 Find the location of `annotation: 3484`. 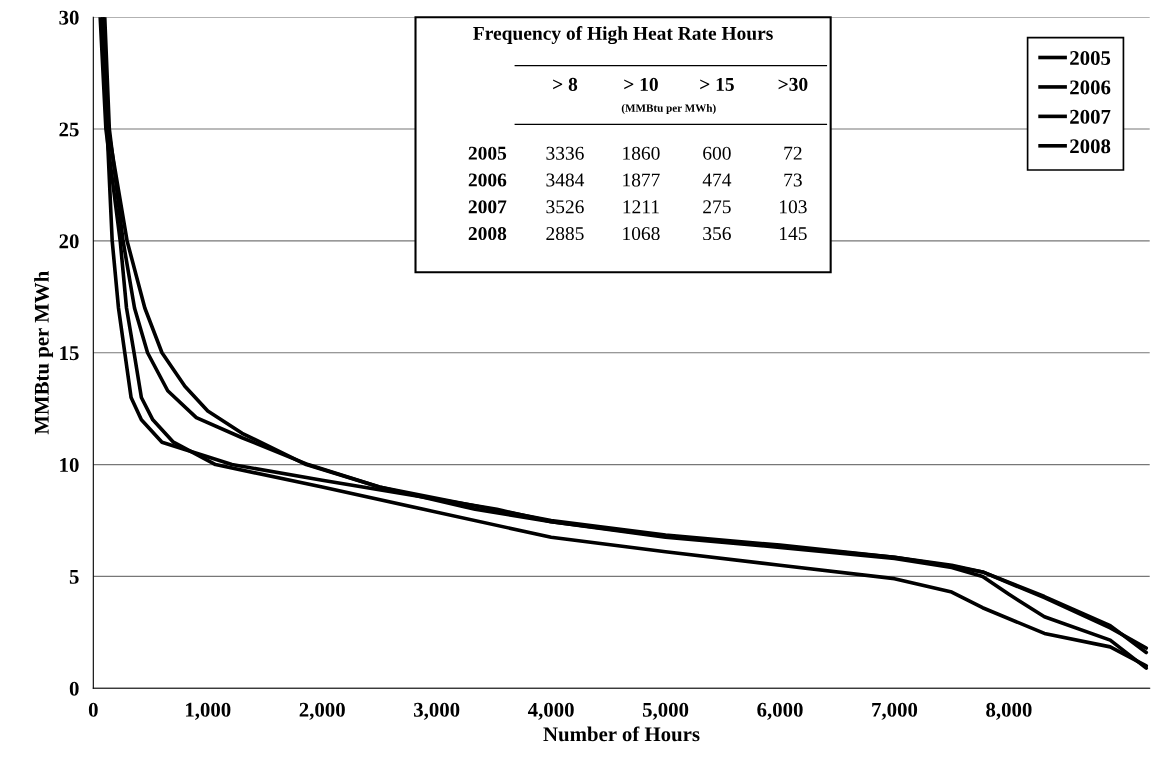

annotation: 3484 is located at coordinates (565, 180).